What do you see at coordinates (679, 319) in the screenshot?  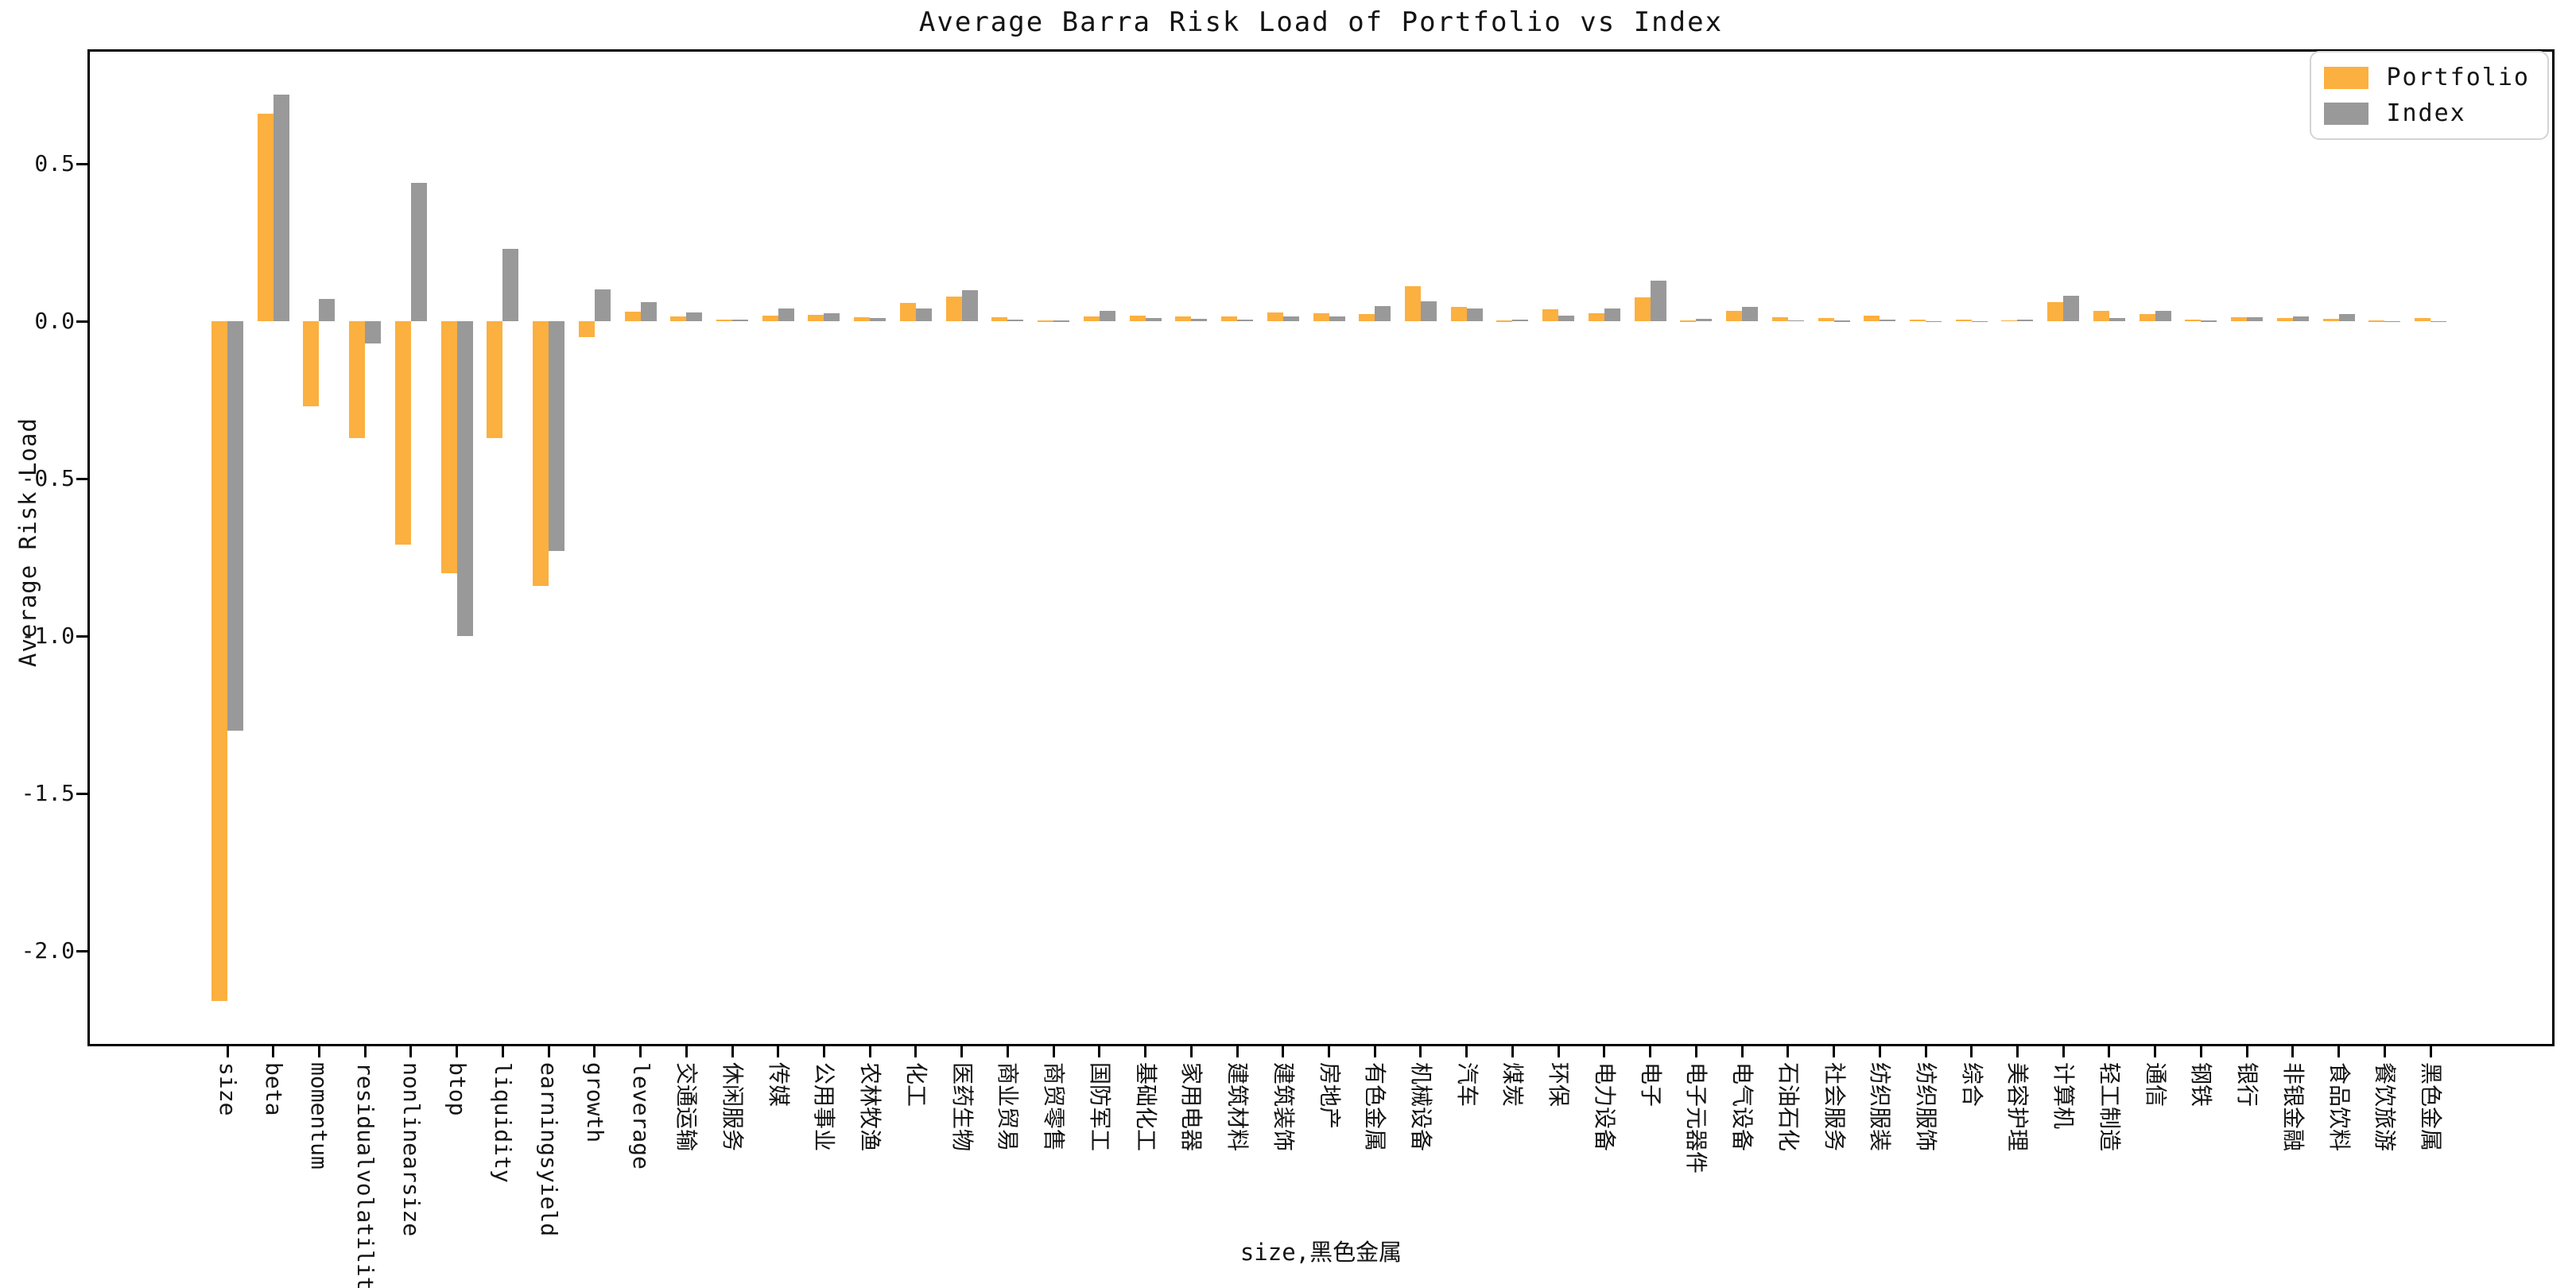 I see `bar-portfolio-交通运输` at bounding box center [679, 319].